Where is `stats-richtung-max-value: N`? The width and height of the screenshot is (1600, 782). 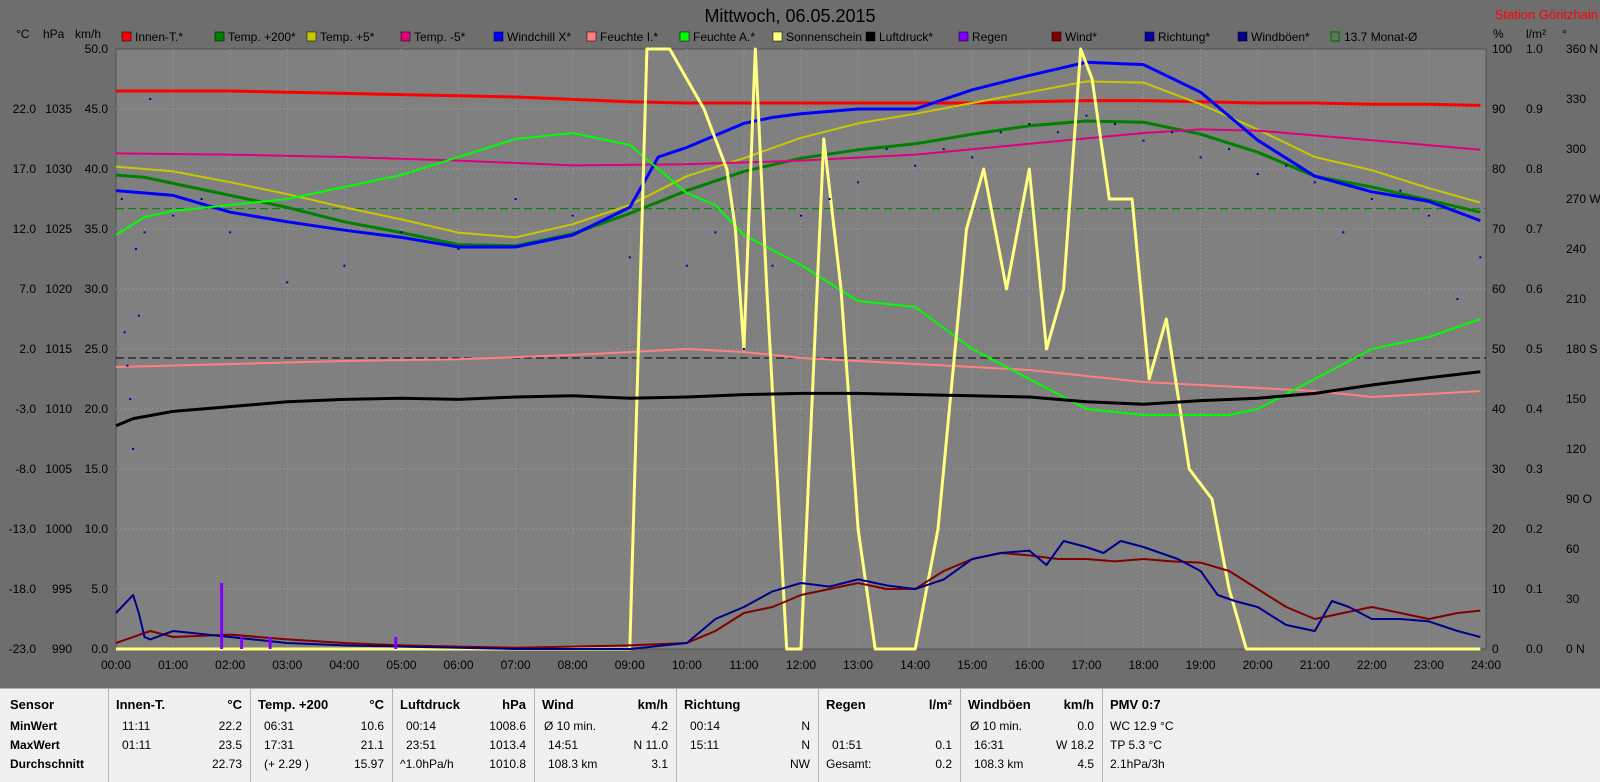
stats-richtung-max-value: N is located at coordinates (805, 745).